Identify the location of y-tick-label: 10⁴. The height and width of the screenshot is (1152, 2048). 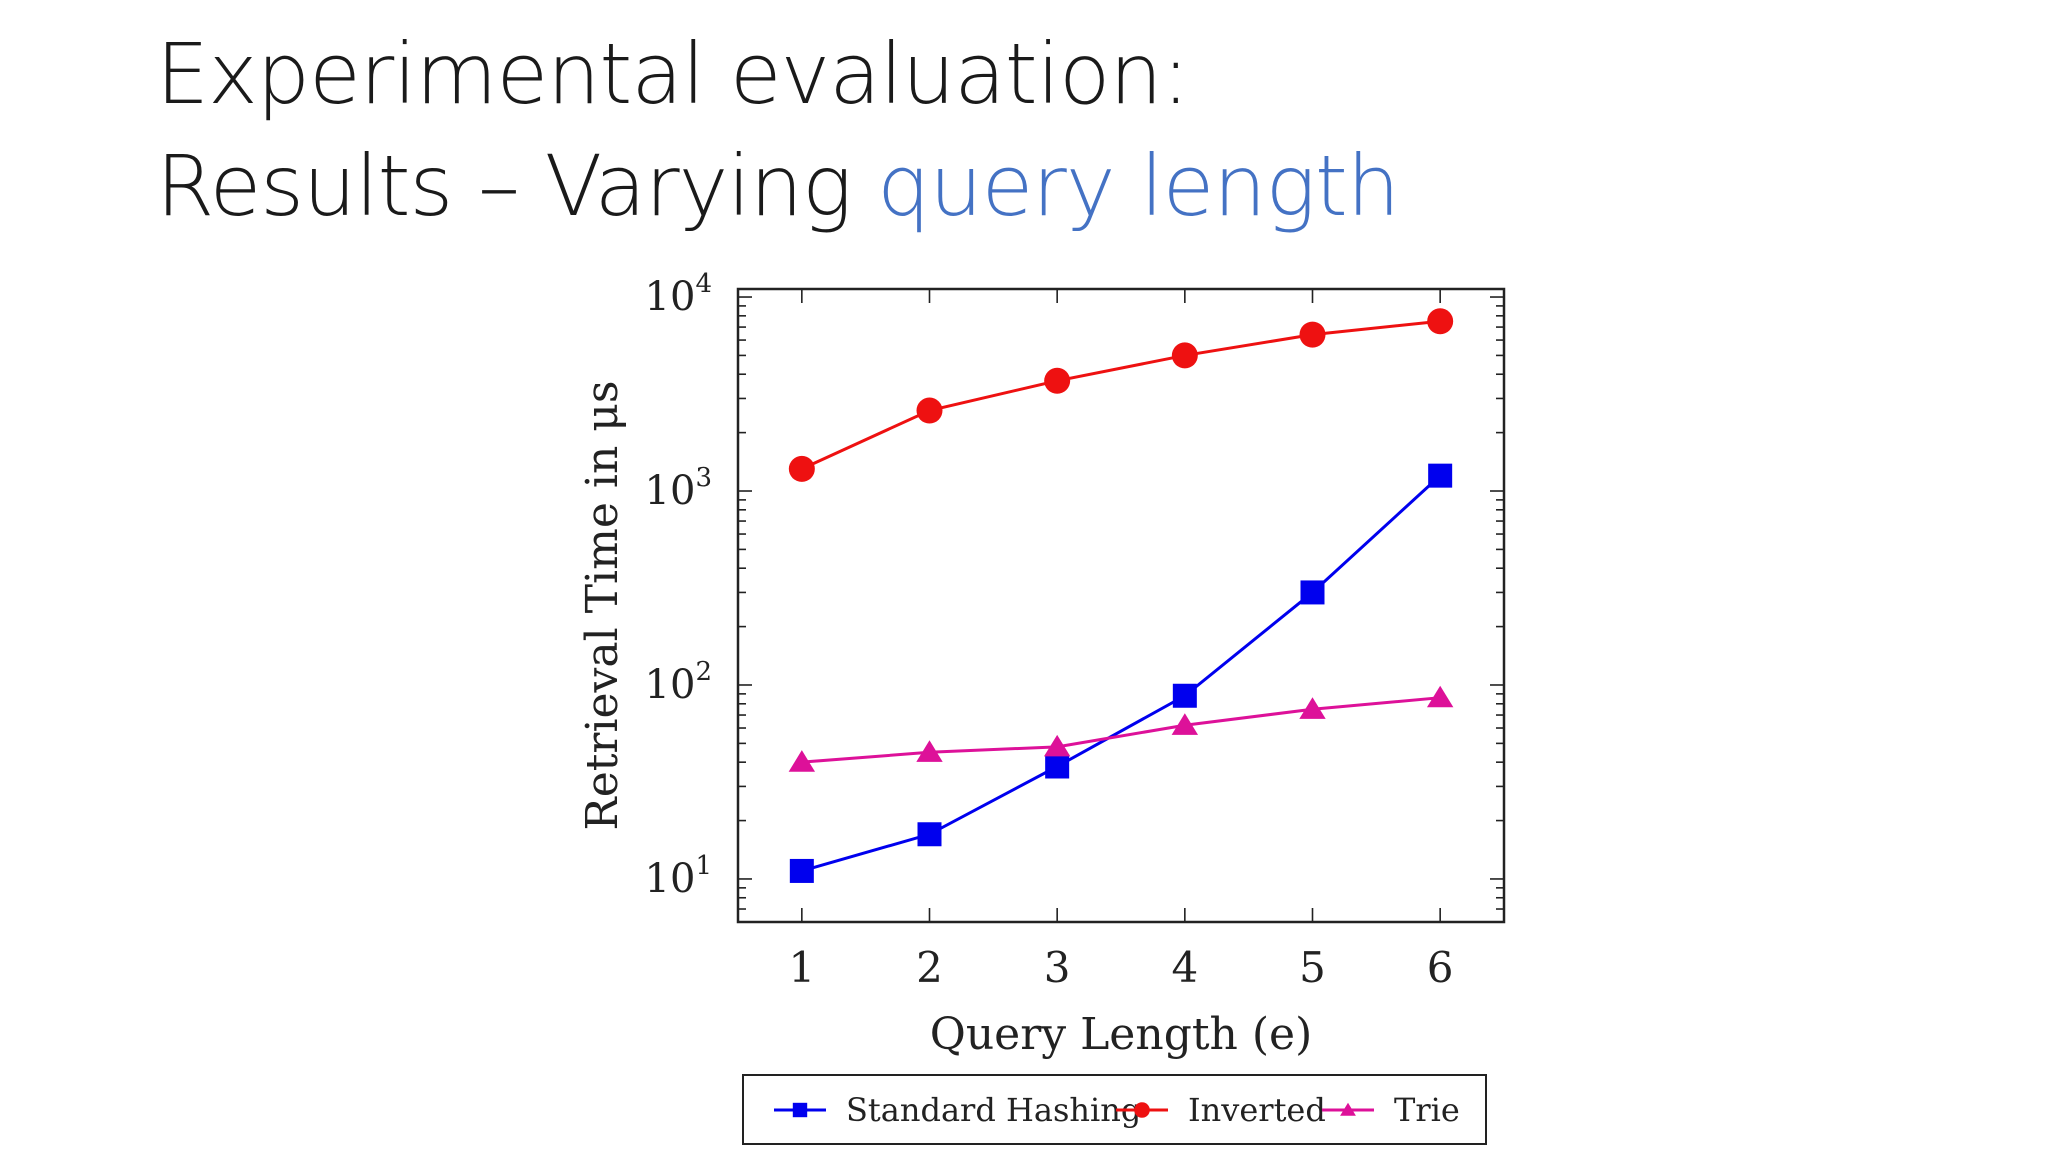
(678, 294).